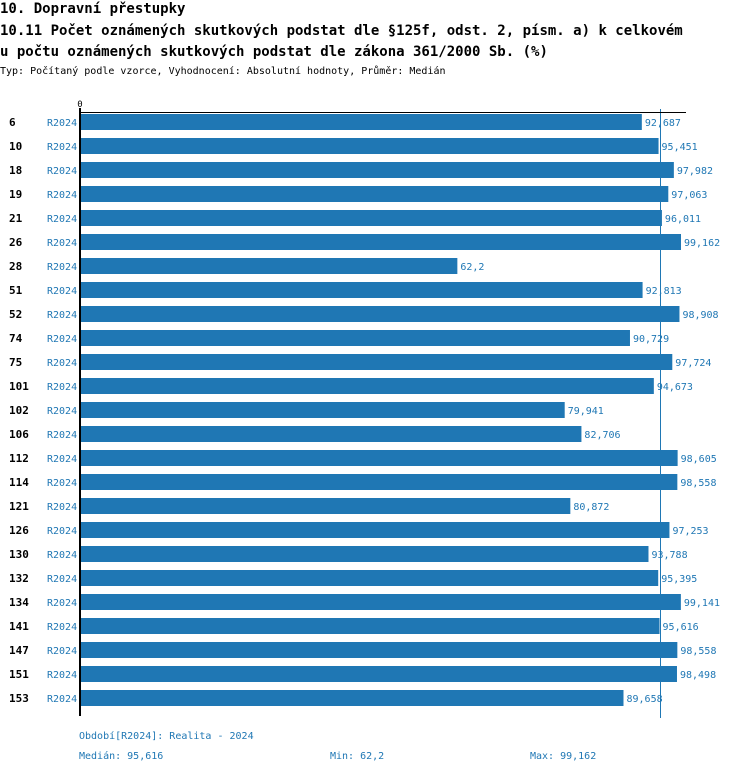 This screenshot has height=774, width=750. What do you see at coordinates (675, 387) in the screenshot?
I see `value-label: 94,673` at bounding box center [675, 387].